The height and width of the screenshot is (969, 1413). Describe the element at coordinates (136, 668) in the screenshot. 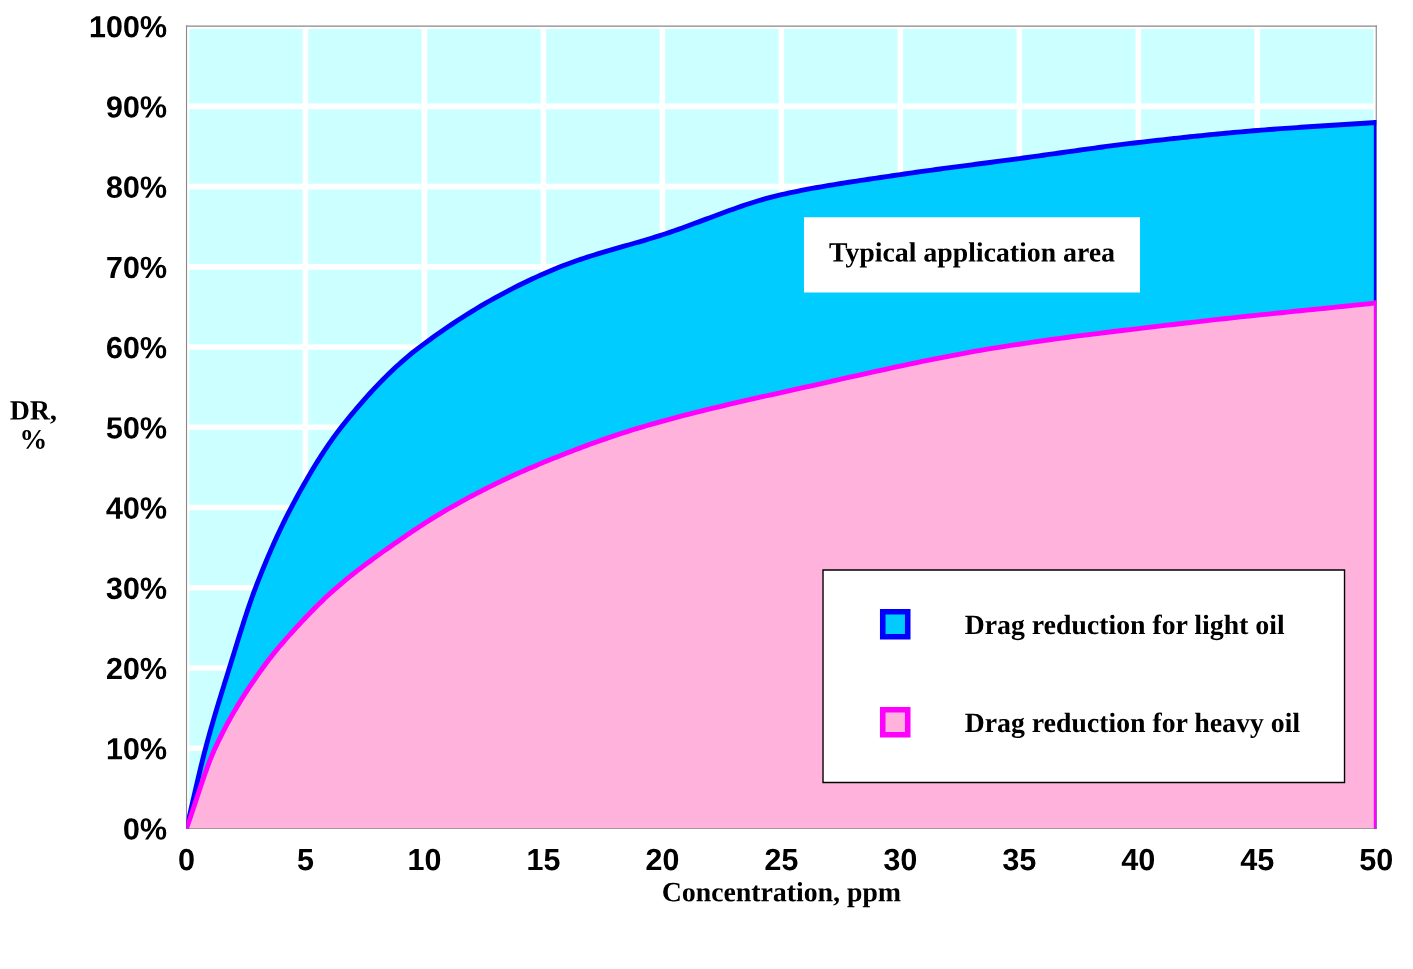

I see `y-tick-label: 20%` at that location.